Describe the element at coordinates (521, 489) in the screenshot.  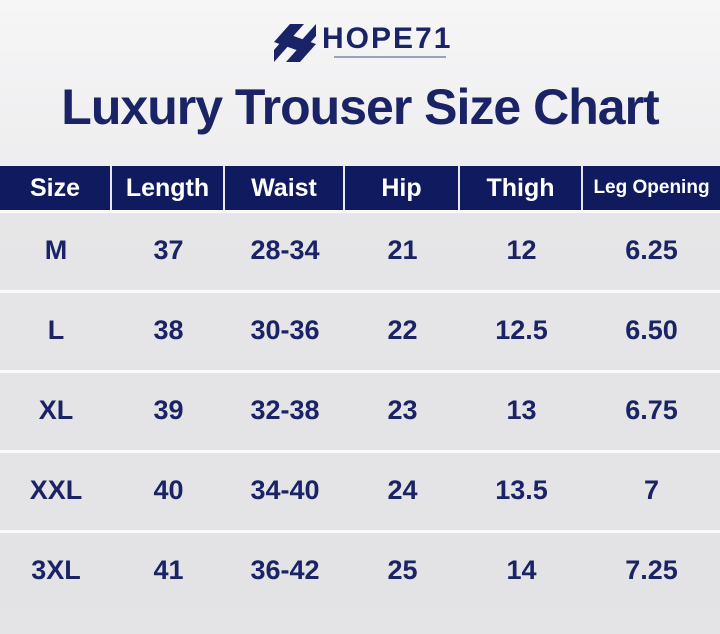
I see `table-cell: 13.5` at that location.